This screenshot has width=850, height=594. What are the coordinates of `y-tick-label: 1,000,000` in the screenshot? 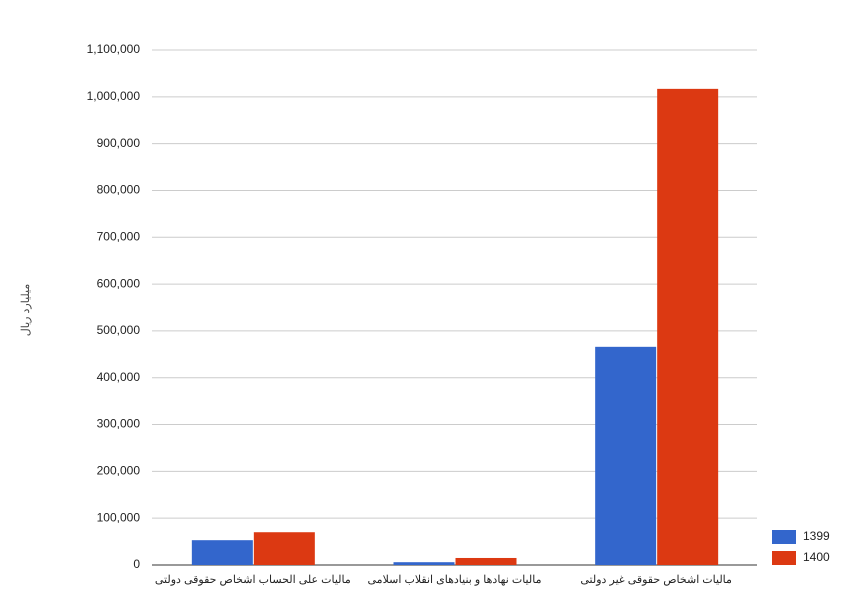 It's located at (114, 96).